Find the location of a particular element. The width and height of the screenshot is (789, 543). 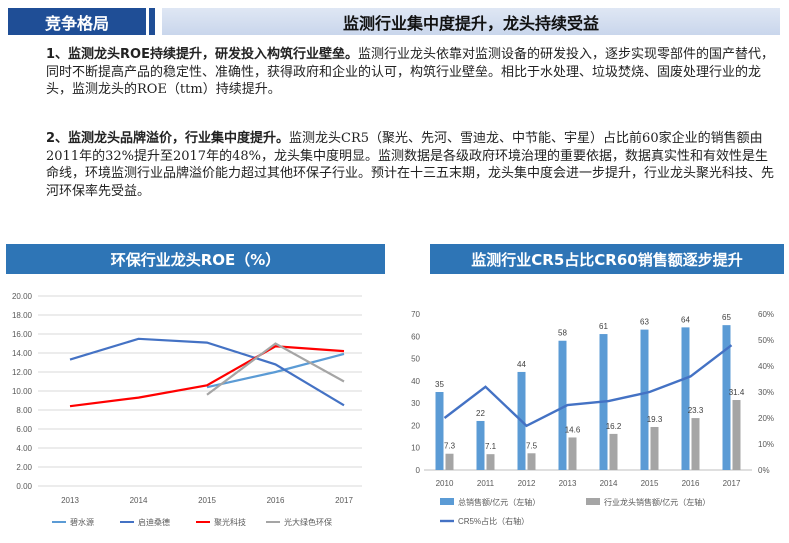

cr5-total-data-label: 65 is located at coordinates (726, 317).